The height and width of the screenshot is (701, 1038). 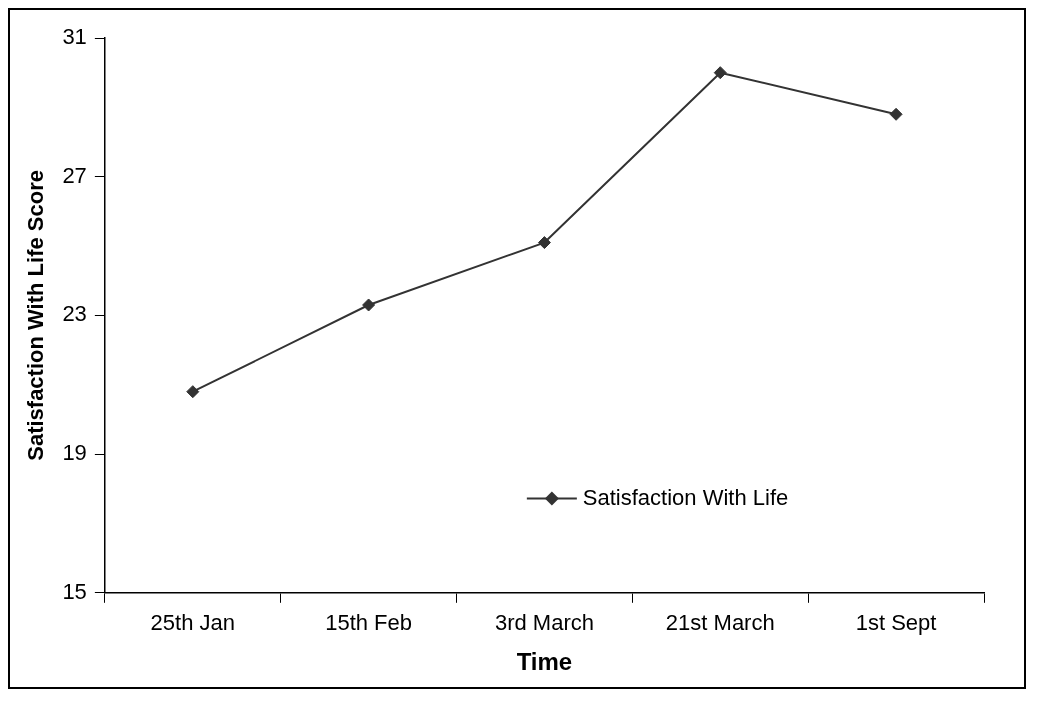 What do you see at coordinates (544, 623) in the screenshot?
I see `x-tick-label: 3rd March` at bounding box center [544, 623].